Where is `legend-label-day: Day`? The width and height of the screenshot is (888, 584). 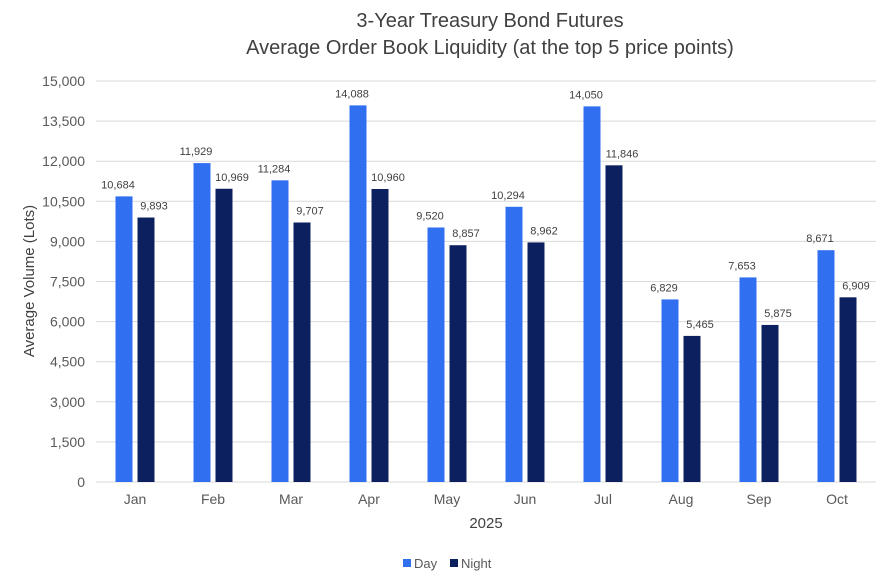 legend-label-day: Day is located at coordinates (426, 563).